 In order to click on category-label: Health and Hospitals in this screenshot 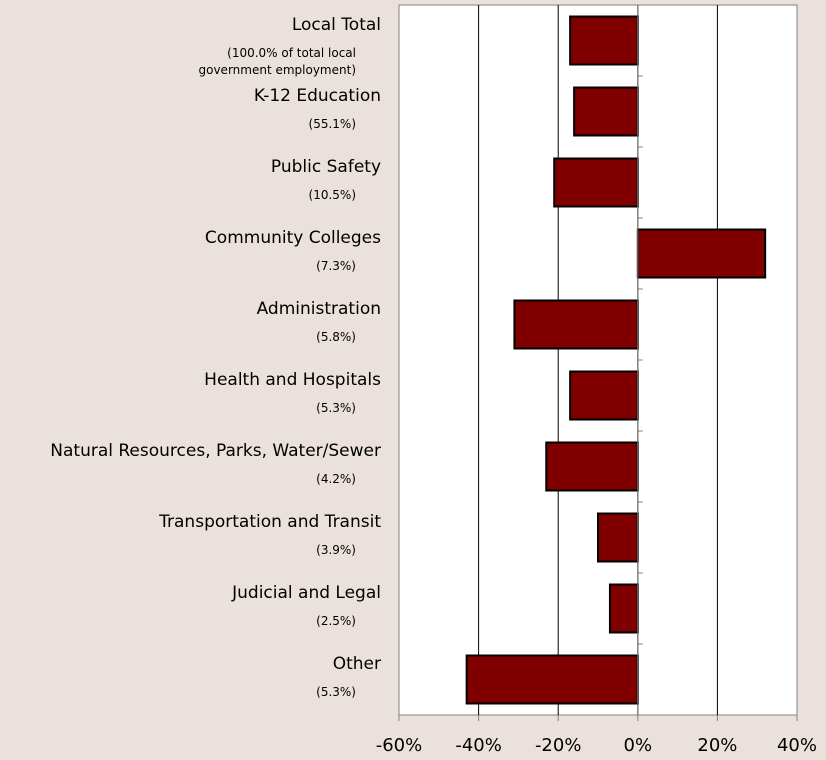, I will do `click(292, 379)`.